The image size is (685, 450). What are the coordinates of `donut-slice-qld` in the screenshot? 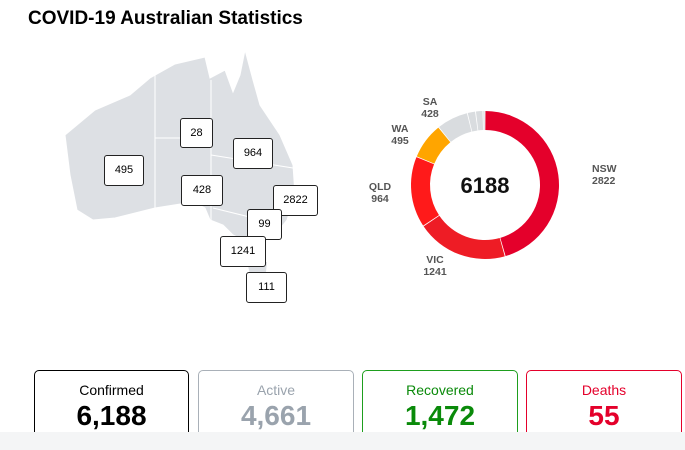 It's located at (425, 191).